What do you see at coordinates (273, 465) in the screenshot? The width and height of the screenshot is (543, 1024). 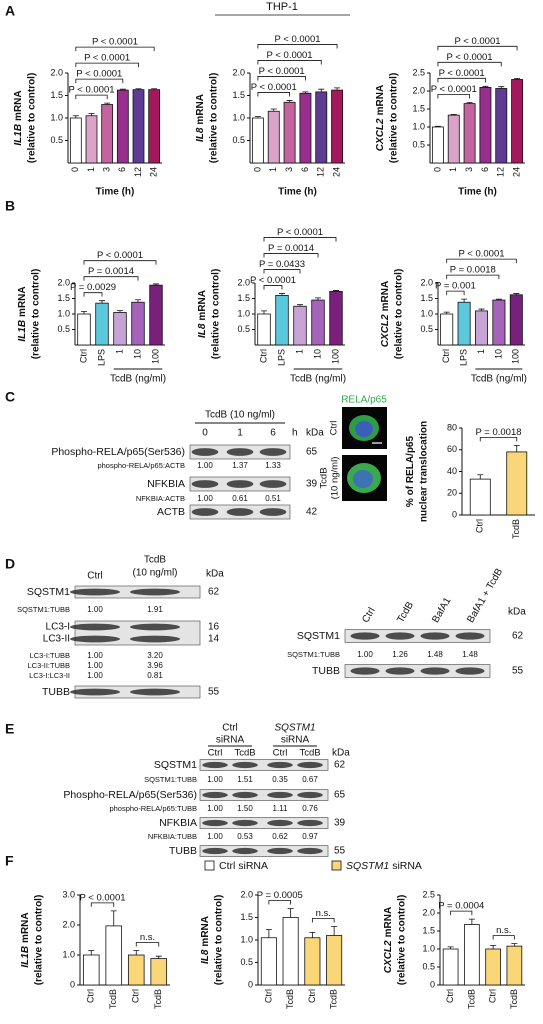 I see `ratio-value: 1.33` at bounding box center [273, 465].